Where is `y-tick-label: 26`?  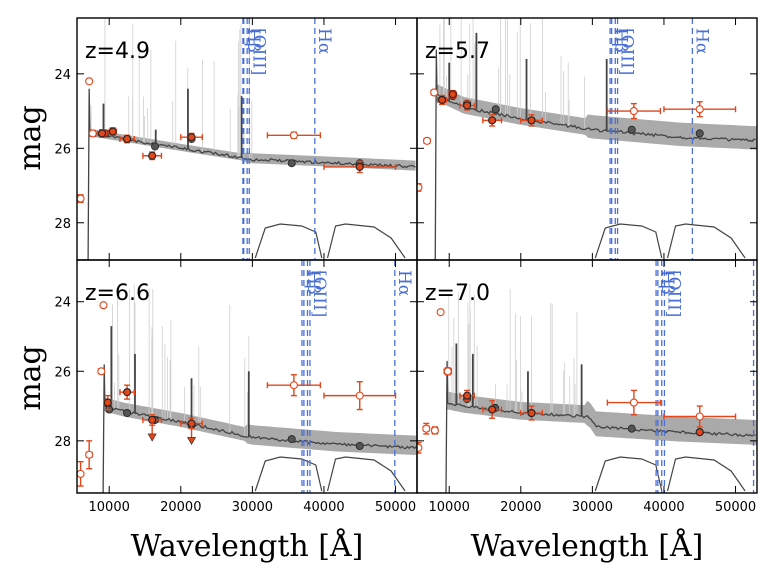 y-tick-label: 26 is located at coordinates (62, 372).